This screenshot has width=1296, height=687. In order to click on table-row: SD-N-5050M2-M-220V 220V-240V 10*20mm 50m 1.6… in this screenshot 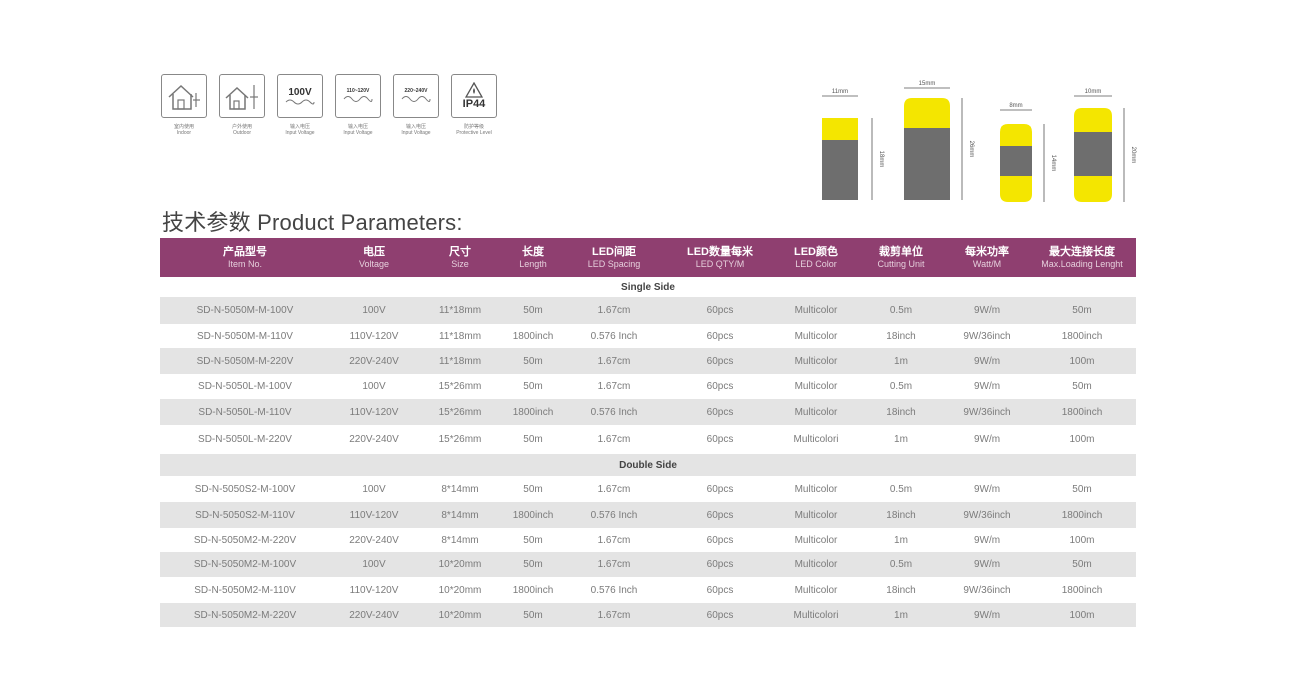, I will do `click(648, 615)`.